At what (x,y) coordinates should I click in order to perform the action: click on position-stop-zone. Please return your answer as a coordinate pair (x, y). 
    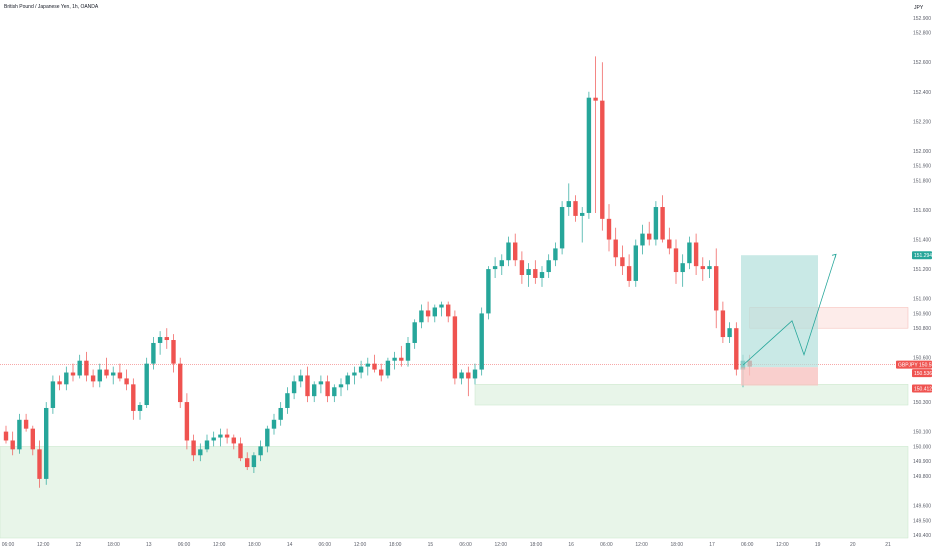
    Looking at the image, I should click on (779, 376).